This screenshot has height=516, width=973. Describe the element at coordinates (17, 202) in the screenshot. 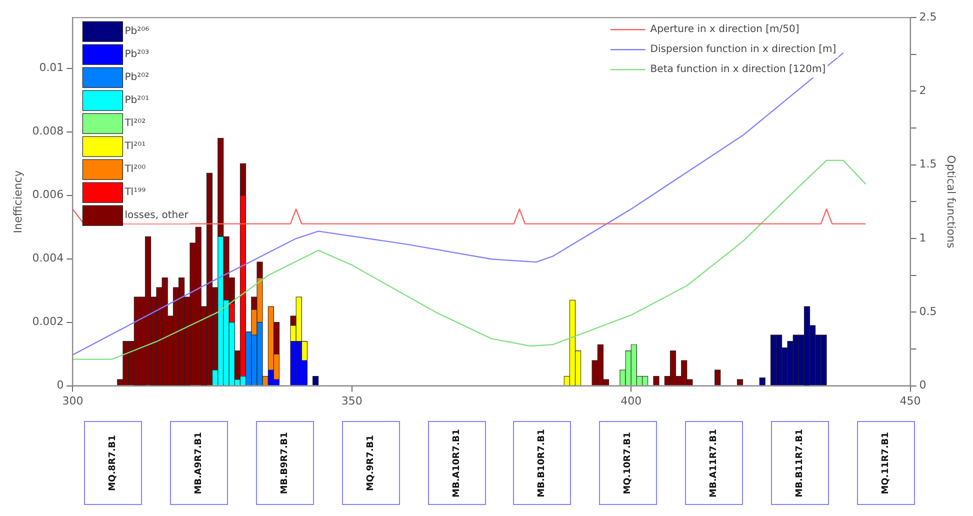

I see `y-axis-title: Inefficiency` at that location.